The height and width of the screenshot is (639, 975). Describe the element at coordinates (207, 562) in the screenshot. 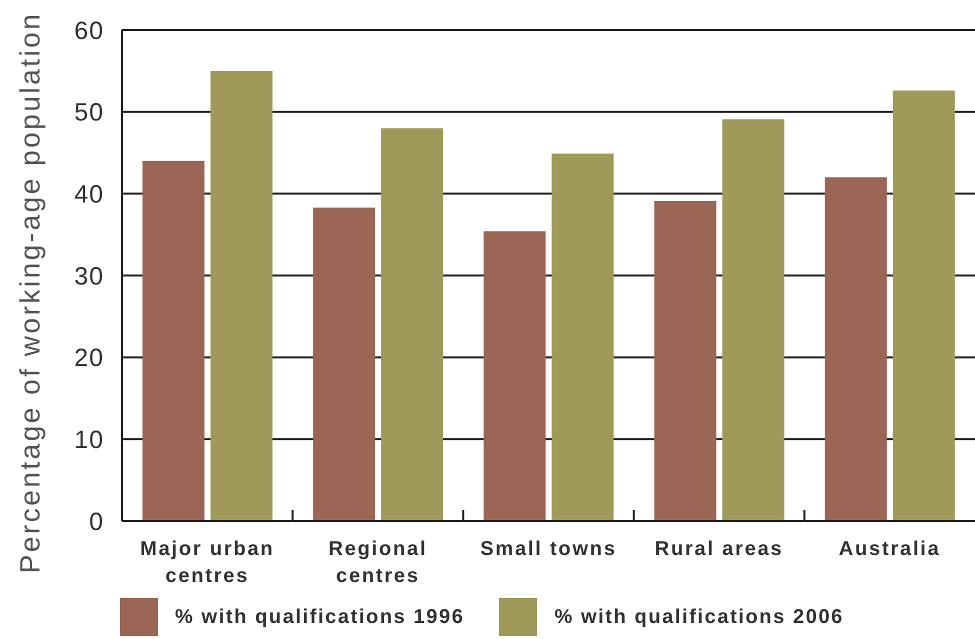

I see `x-tick-label: Major urban centres` at that location.